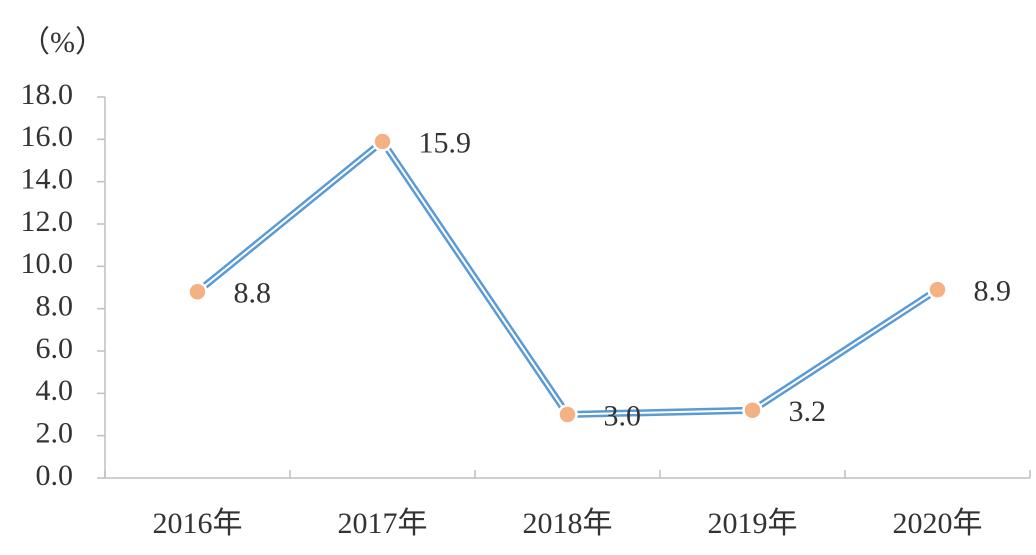  Describe the element at coordinates (62, 42) in the screenshot. I see `y-axis-label: （%）` at that location.